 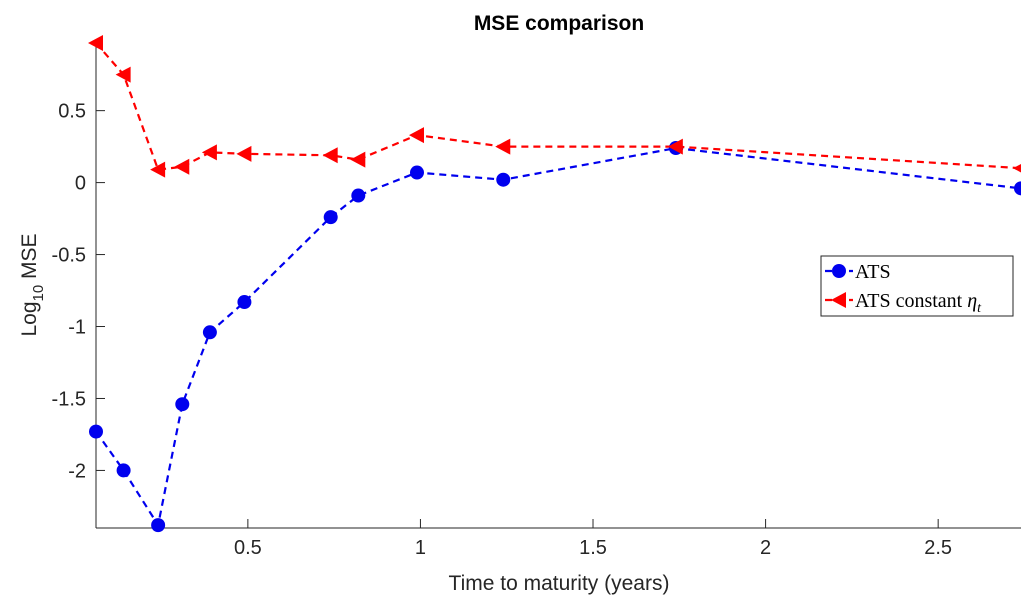 I want to click on y-axis-label-main: Log, so click(x=29, y=318).